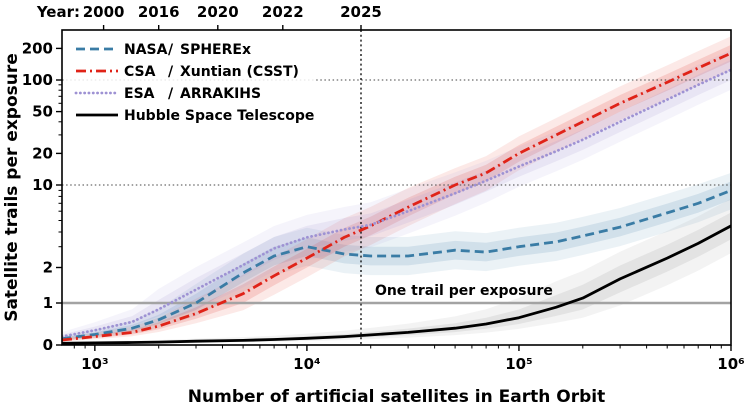 The image size is (748, 415). Describe the element at coordinates (218, 12) in the screenshot. I see `year-tick-label: 2020` at that location.